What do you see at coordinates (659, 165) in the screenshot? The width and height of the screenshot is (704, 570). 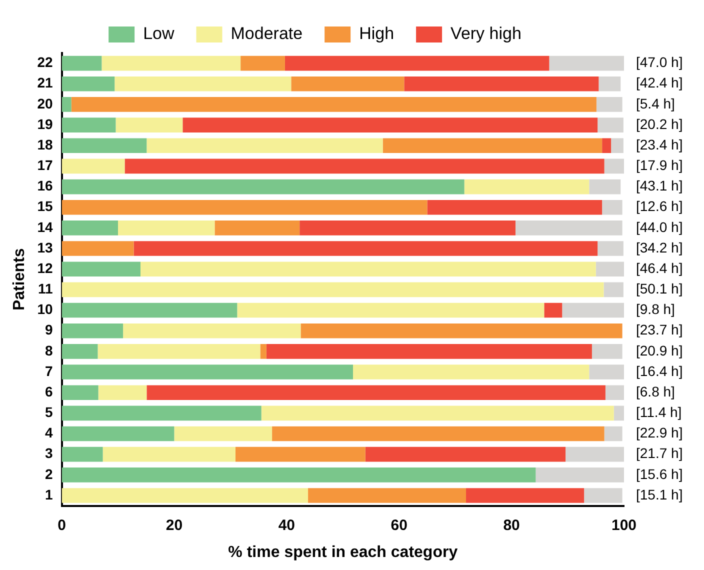 I see `text: [17.9 h]` at bounding box center [659, 165].